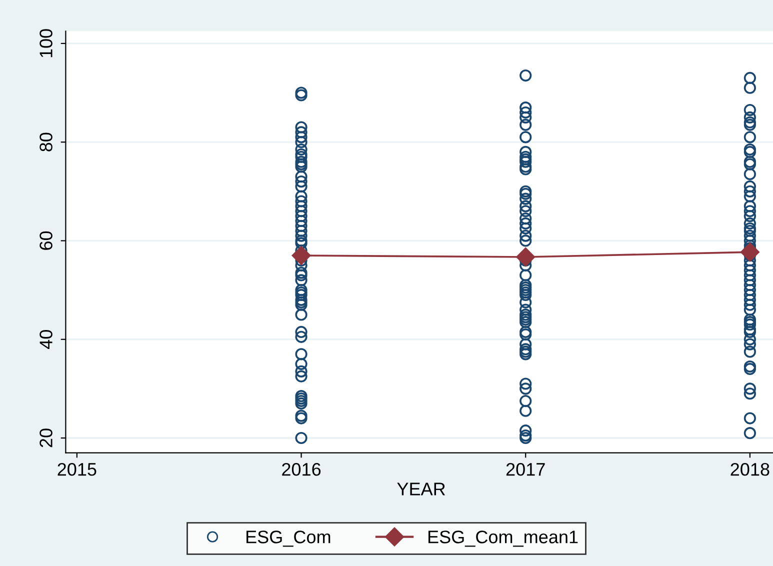 The height and width of the screenshot is (566, 773). What do you see at coordinates (288, 538) in the screenshot?
I see `legend-label: ESG_Com` at bounding box center [288, 538].